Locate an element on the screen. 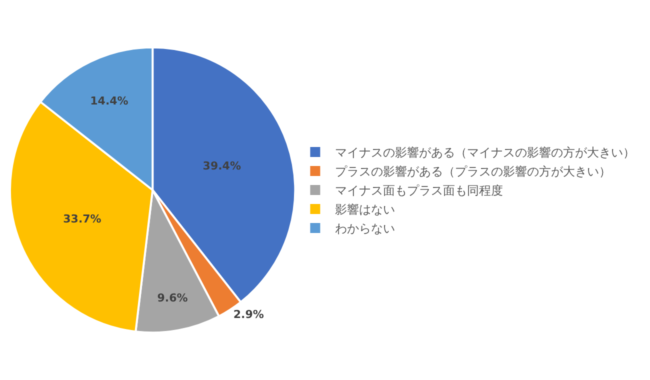 The image size is (650, 380). data-label: 9.6% is located at coordinates (172, 298).